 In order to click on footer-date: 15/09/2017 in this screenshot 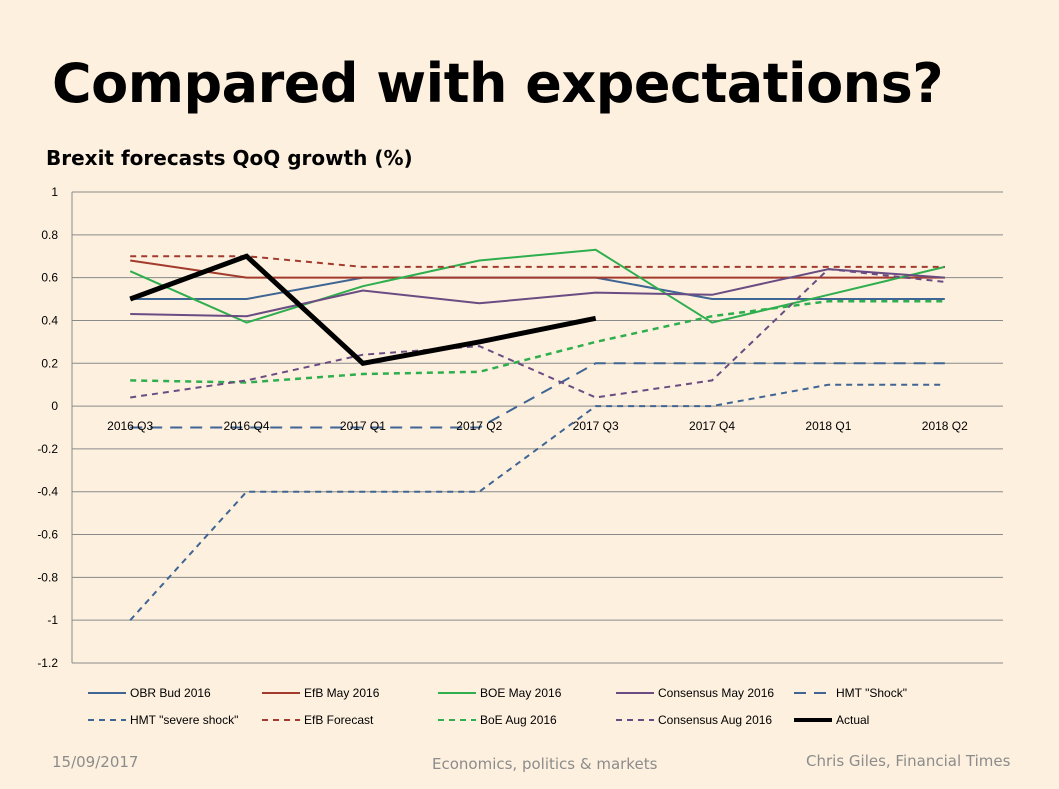, I will do `click(95, 762)`.